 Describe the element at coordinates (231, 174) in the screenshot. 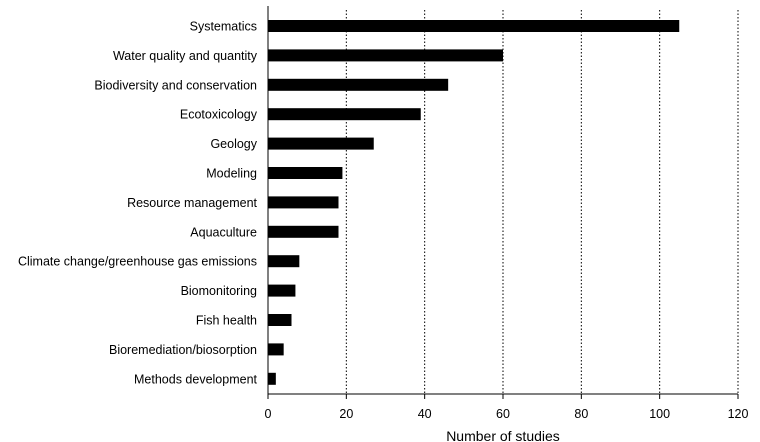

I see `category-label: Modeling` at that location.